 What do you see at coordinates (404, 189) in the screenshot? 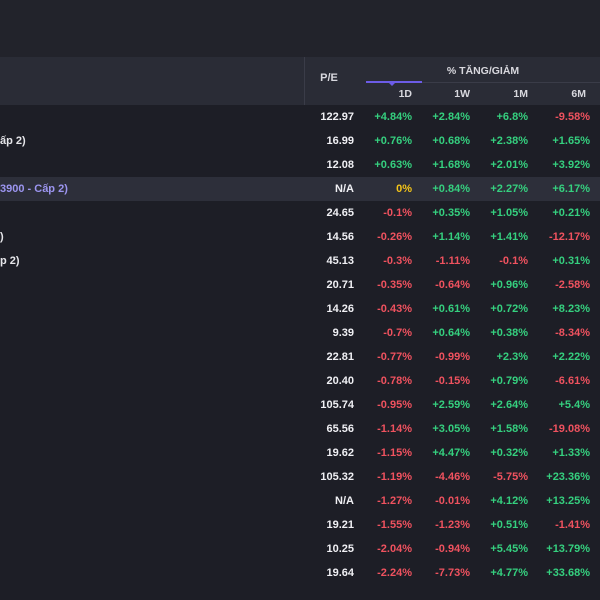
I see `change-1d: 0%` at bounding box center [404, 189].